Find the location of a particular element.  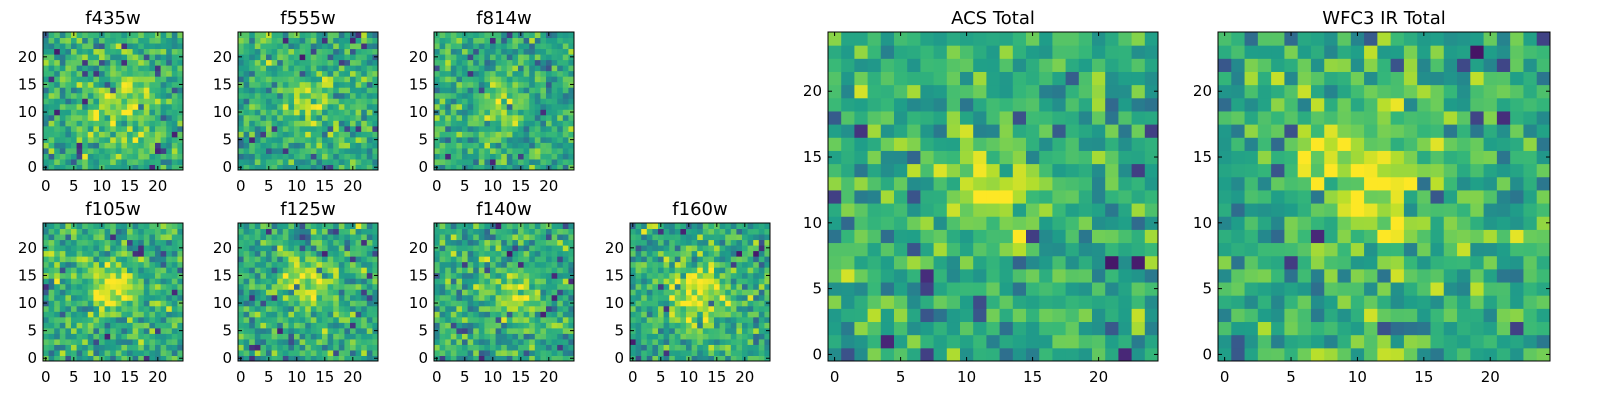

heatmap-cells is located at coordinates (504, 292).